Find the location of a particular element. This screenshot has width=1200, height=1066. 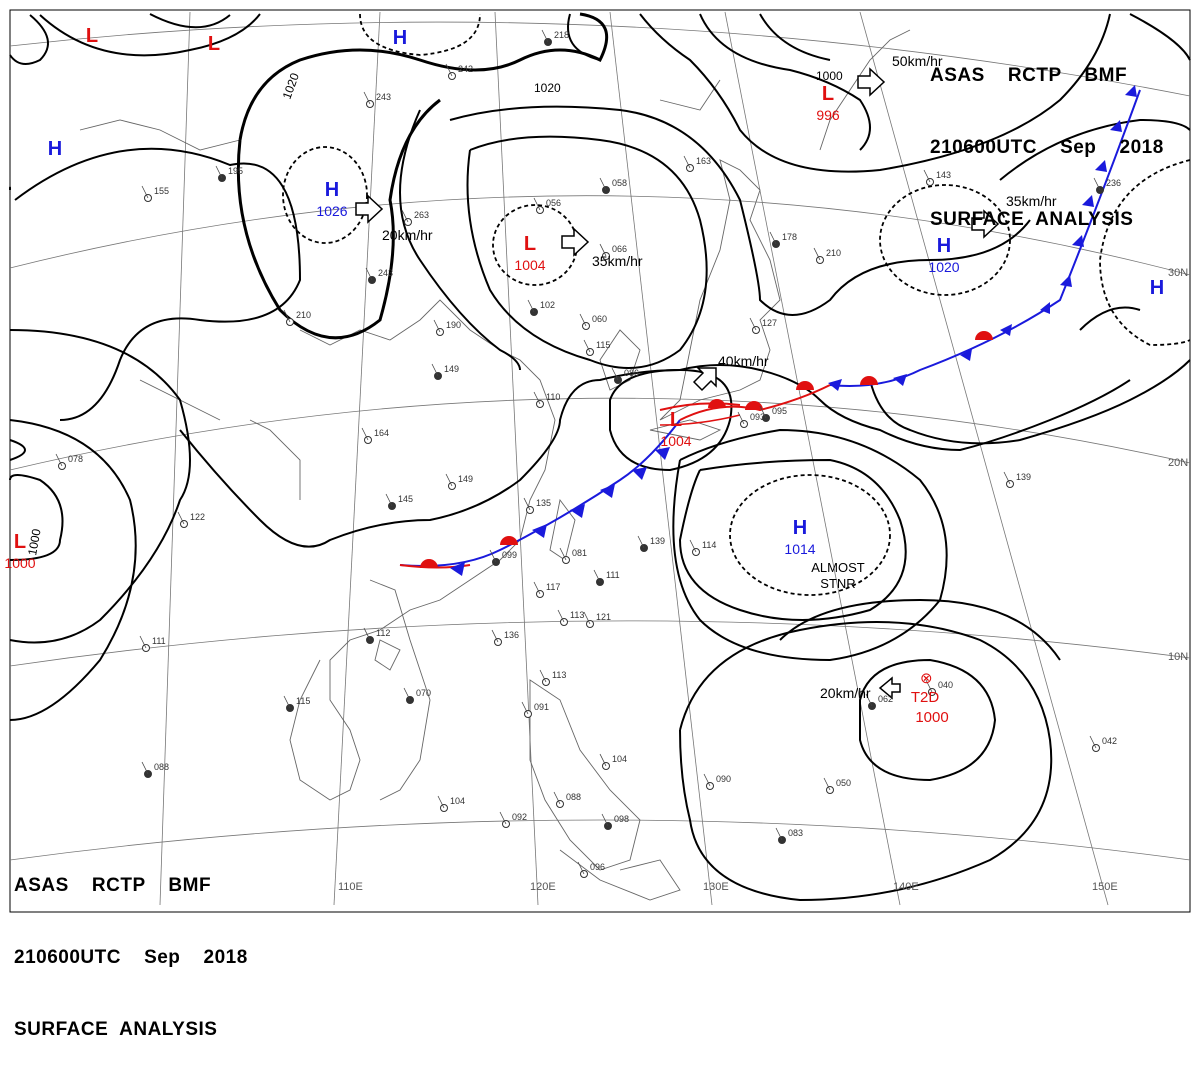

station-pressure-value: 115 is located at coordinates (303, 701).